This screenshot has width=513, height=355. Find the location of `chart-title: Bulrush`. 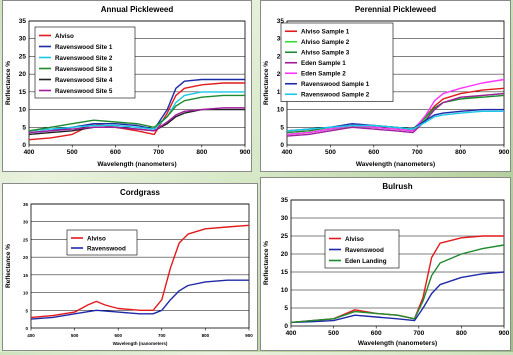

chart-title: Bulrush is located at coordinates (397, 186).